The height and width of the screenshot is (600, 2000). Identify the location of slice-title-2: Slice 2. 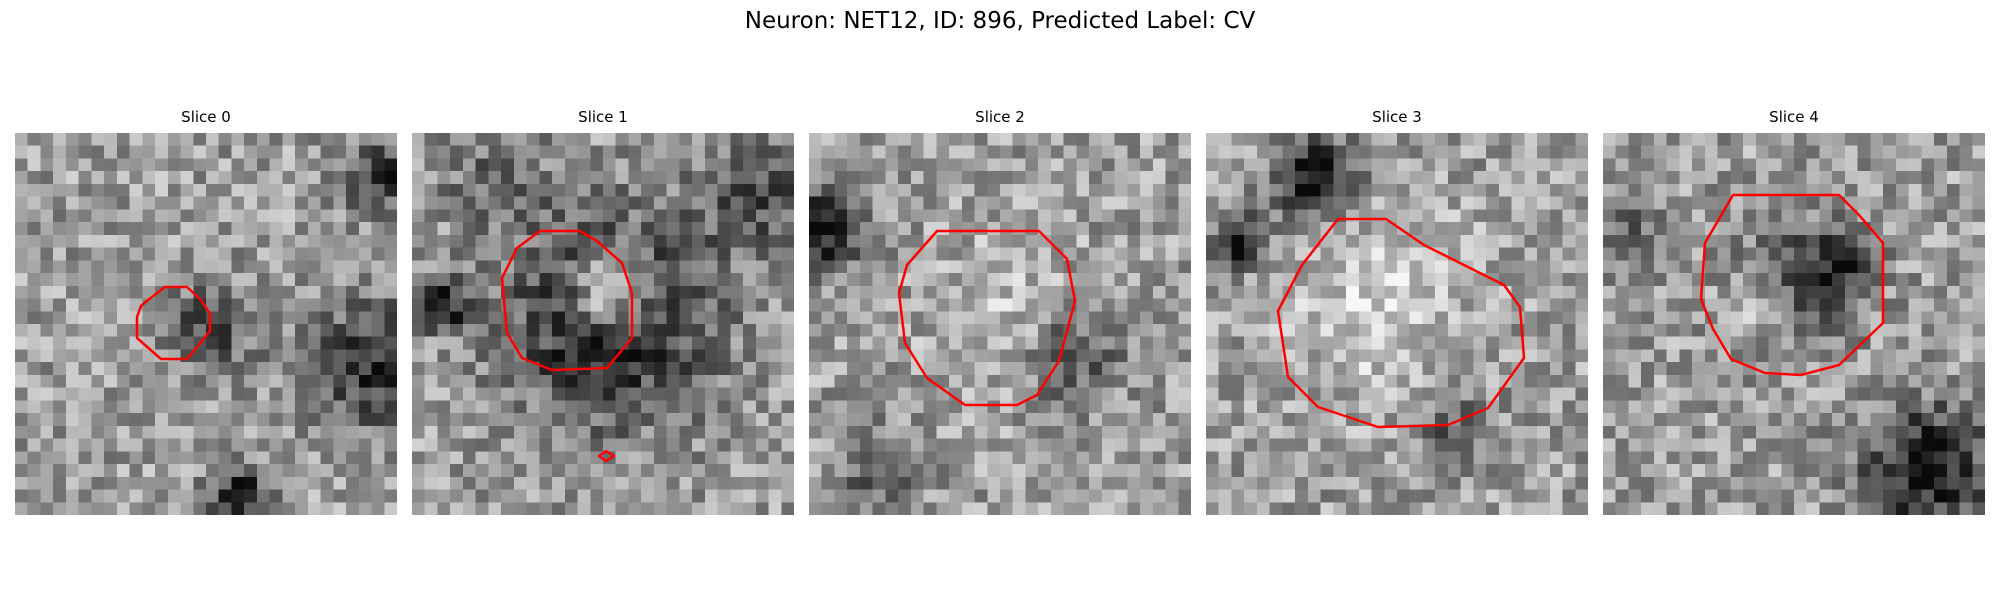
(1000, 117).